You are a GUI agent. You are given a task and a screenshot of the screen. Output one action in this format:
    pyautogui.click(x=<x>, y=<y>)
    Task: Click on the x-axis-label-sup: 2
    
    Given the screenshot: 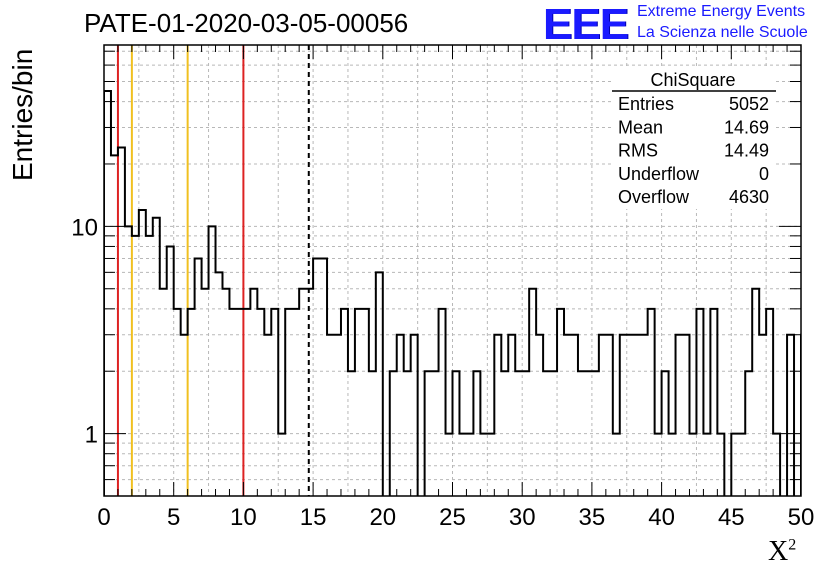 What is the action you would take?
    pyautogui.click(x=792, y=545)
    